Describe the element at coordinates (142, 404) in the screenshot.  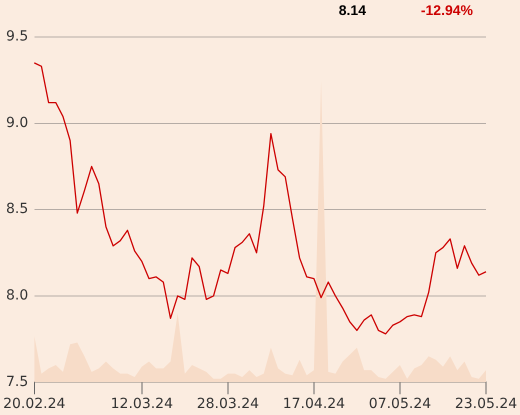
I see `x-tick-label: 12.03.24` at that location.